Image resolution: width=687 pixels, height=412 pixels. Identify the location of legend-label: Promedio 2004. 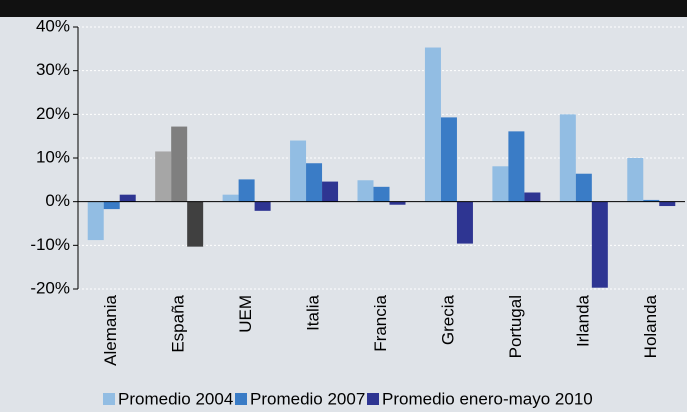
(175, 398).